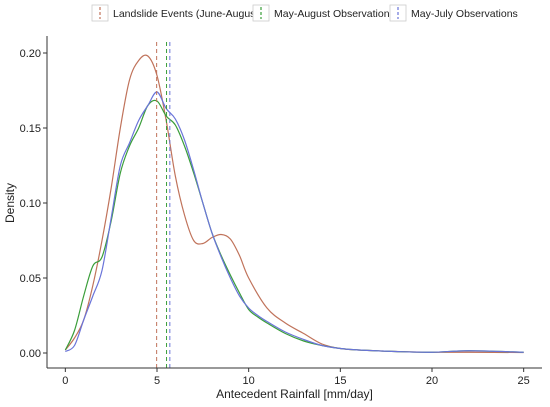  What do you see at coordinates (524, 381) in the screenshot?
I see `x-tick-label: 25` at bounding box center [524, 381].